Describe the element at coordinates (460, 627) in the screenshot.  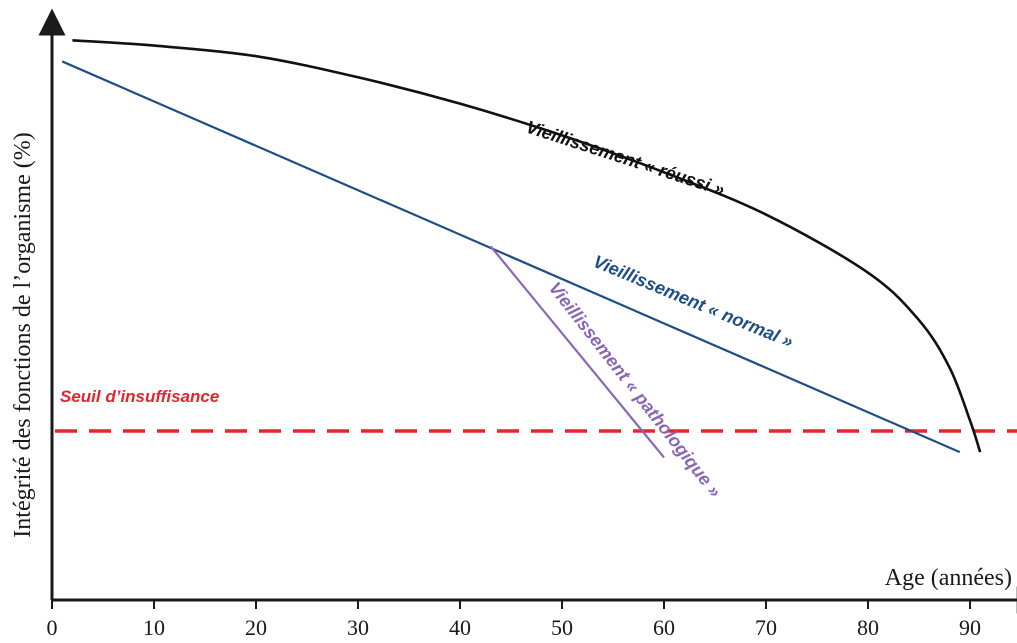
I see `x-tick-label-40: 40` at that location.